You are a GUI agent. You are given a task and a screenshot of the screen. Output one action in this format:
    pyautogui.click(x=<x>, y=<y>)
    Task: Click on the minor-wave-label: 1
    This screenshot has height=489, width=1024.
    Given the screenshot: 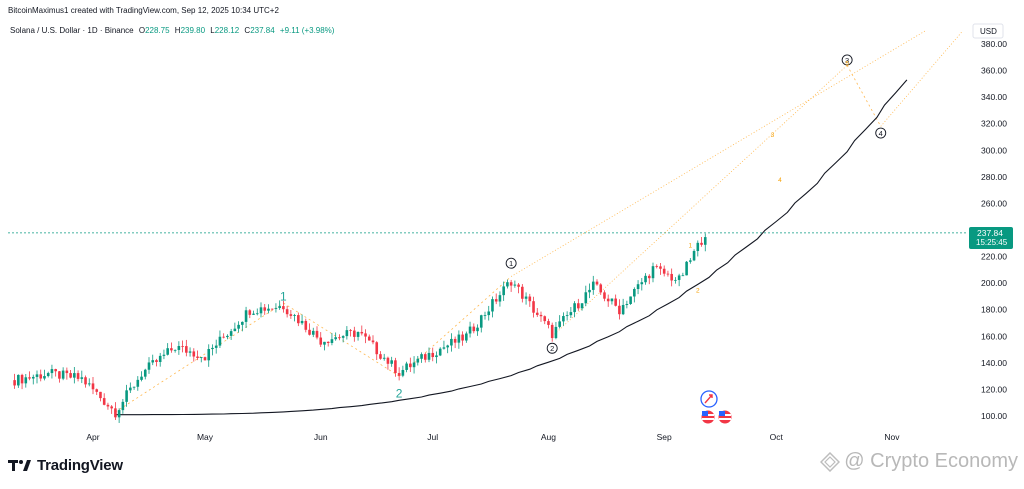 What is the action you would take?
    pyautogui.click(x=691, y=245)
    